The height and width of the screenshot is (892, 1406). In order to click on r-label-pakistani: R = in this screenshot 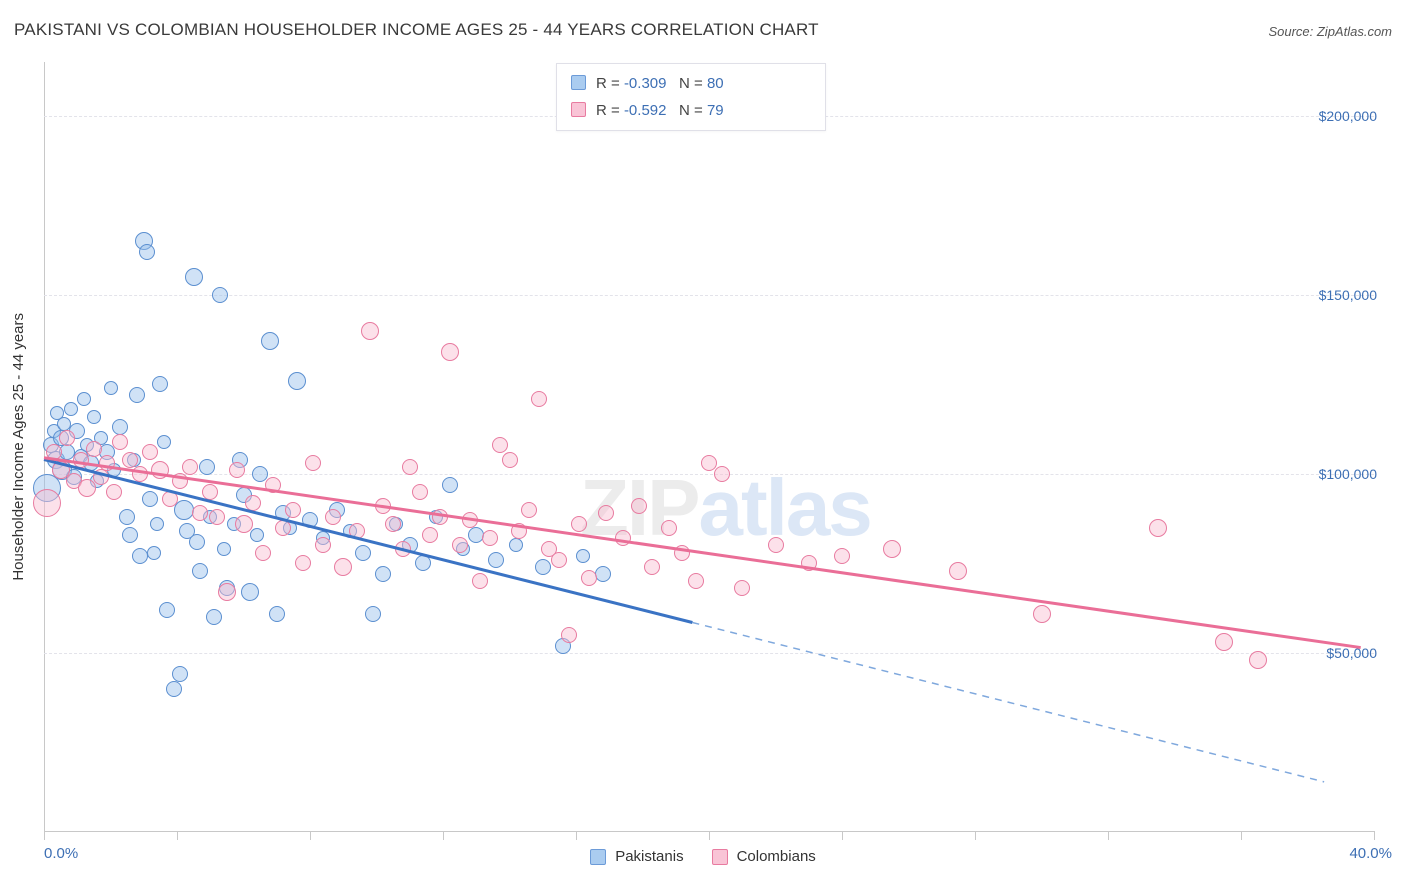, I will do `click(610, 83)`.